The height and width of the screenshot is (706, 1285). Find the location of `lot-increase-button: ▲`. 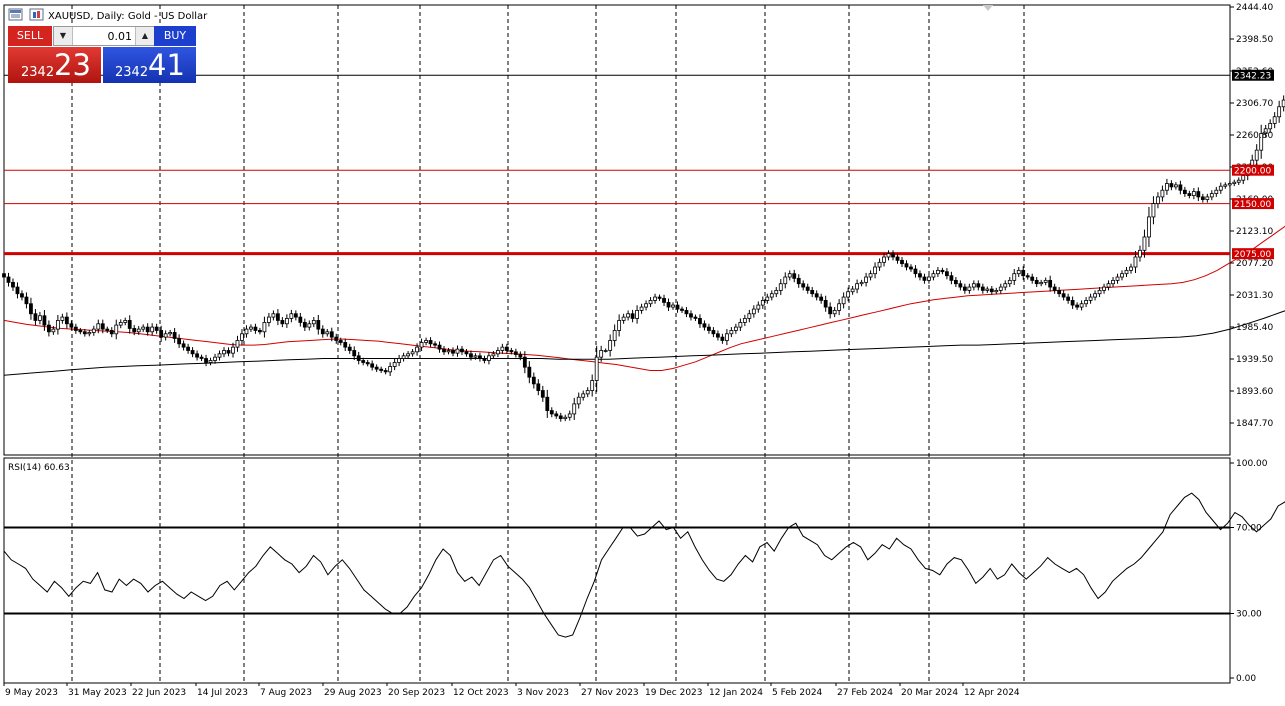

lot-increase-button: ▲ is located at coordinates (144, 36).